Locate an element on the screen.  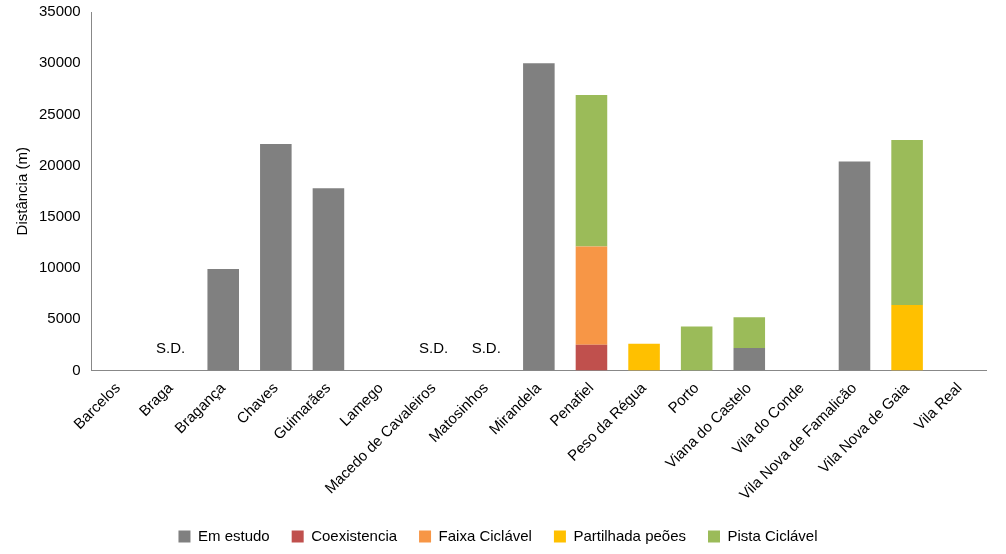
y-tick-label: 15000 is located at coordinates (59, 215).